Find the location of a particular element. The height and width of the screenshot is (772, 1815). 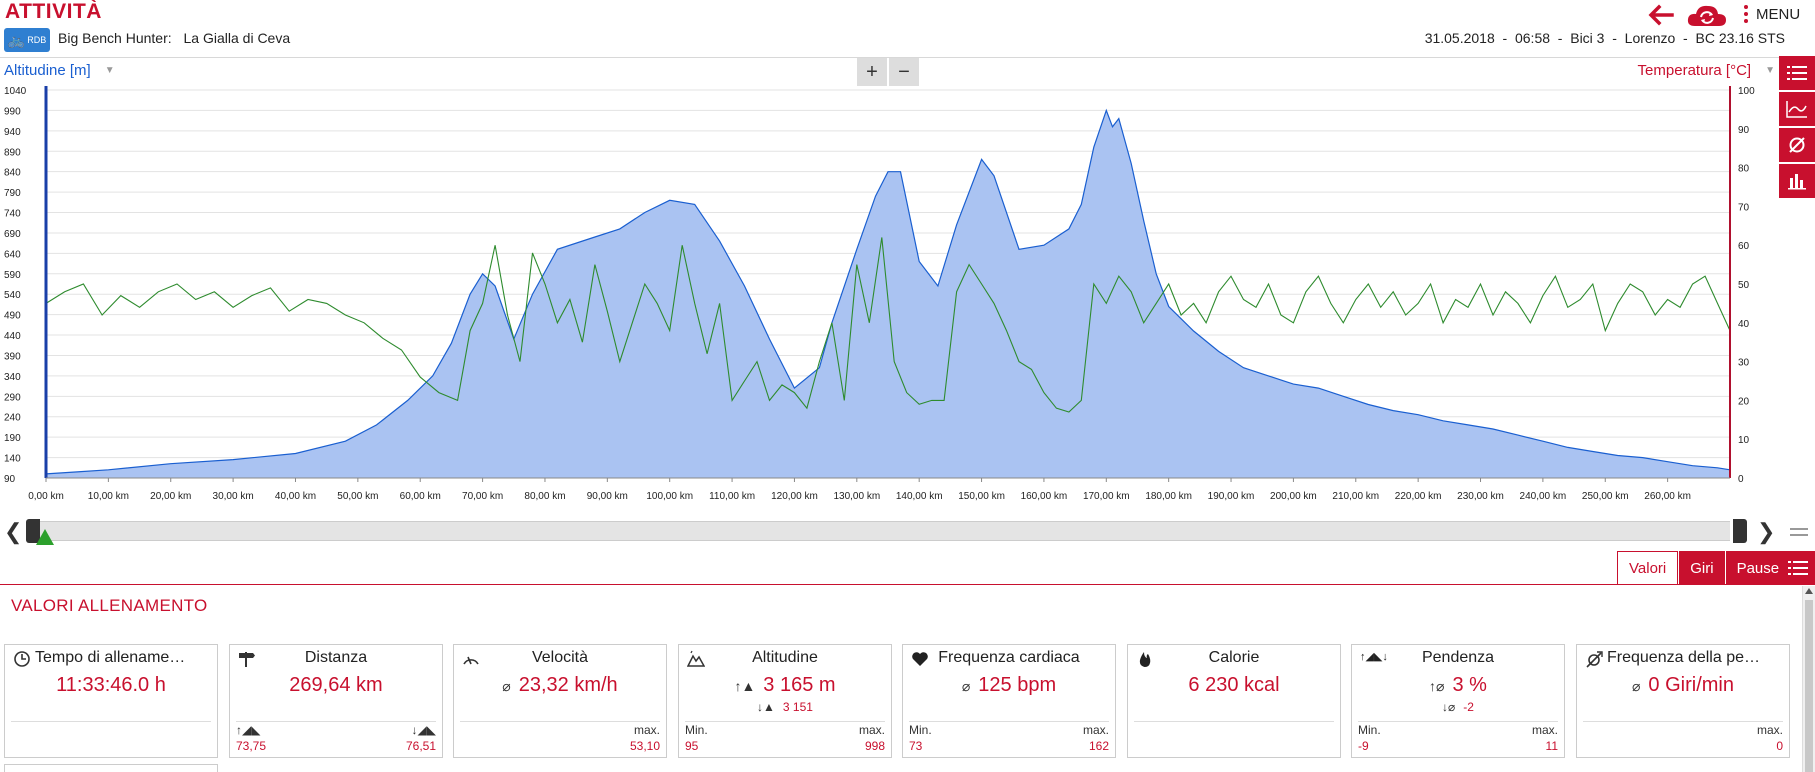

zoom-out-button: − is located at coordinates (904, 72).